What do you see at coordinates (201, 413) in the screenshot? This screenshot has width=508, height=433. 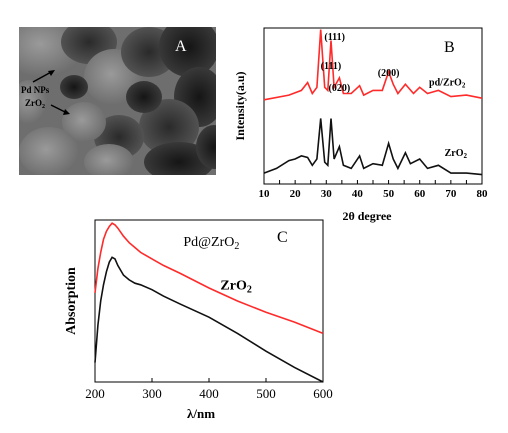 I see `x-axis-label: λ/nm` at bounding box center [201, 413].